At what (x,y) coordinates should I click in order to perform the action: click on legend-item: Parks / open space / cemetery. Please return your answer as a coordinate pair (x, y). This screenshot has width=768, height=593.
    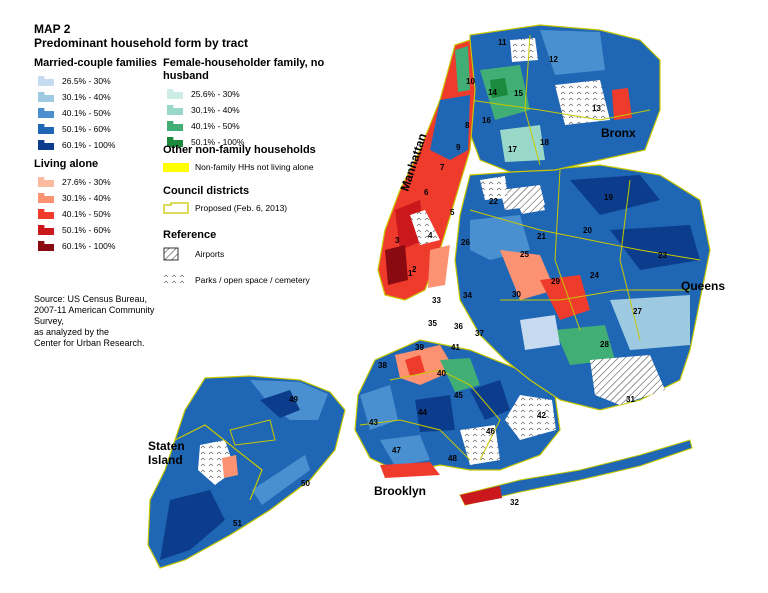
    Looking at the image, I should click on (268, 280).